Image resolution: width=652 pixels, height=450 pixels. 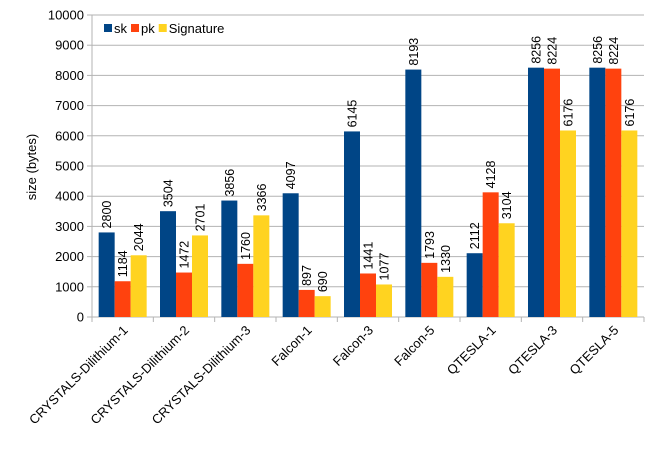 I want to click on y-tick-label: 0, so click(x=80, y=317).